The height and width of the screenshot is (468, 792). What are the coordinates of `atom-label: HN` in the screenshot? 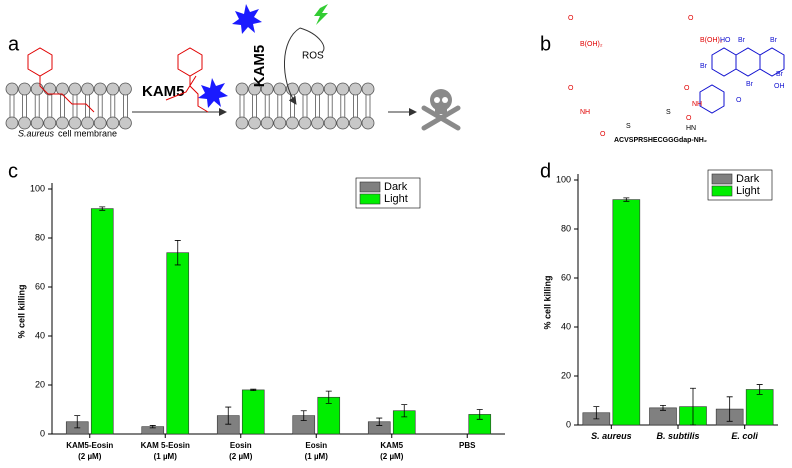 It's located at (691, 128).